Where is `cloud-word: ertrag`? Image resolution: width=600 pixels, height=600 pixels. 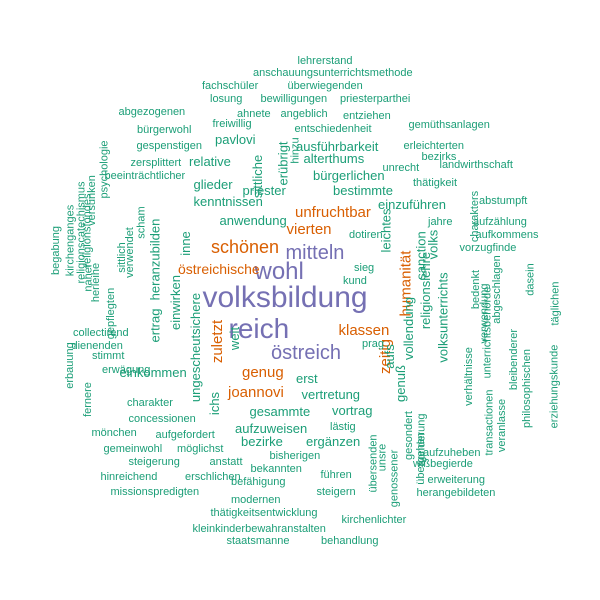 cloud-word: ertrag is located at coordinates (155, 325).